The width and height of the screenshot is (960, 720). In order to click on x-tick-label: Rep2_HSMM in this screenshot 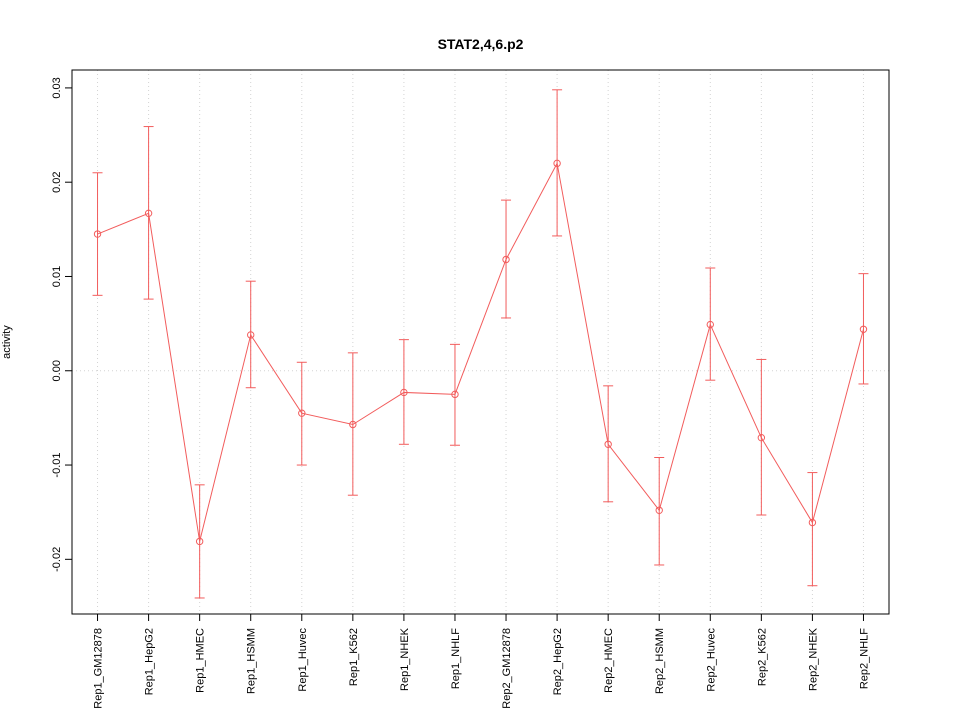, I will do `click(660, 661)`.